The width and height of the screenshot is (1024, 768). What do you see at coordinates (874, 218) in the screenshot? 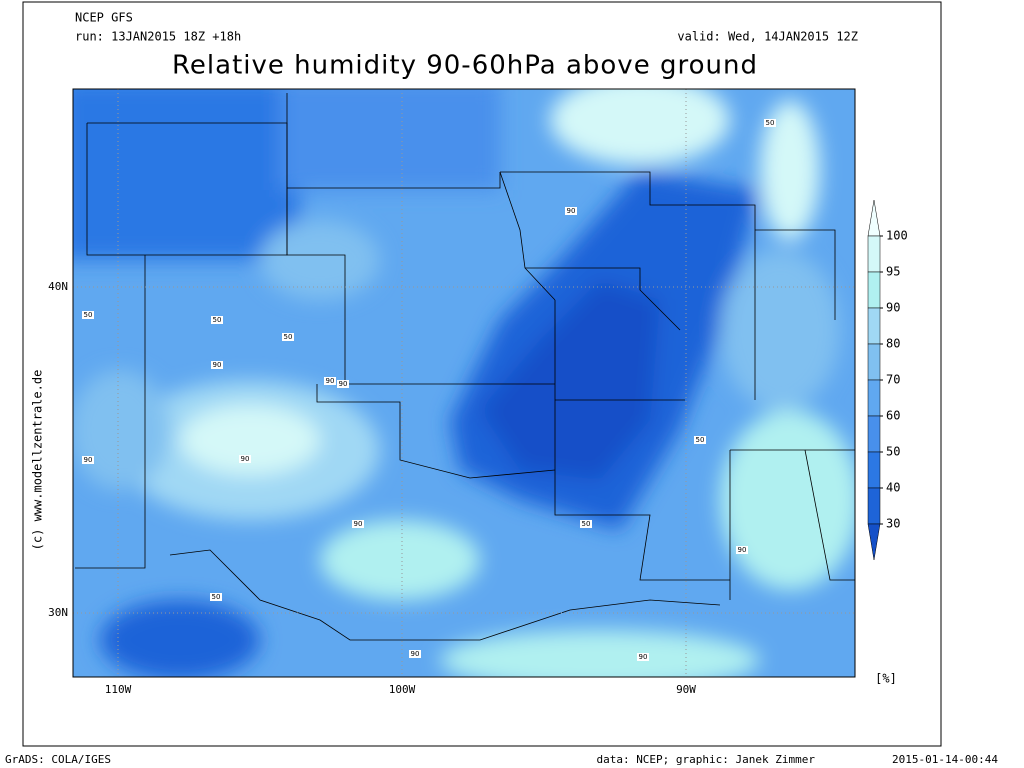
I see `colorbar-cap-top` at bounding box center [874, 218].